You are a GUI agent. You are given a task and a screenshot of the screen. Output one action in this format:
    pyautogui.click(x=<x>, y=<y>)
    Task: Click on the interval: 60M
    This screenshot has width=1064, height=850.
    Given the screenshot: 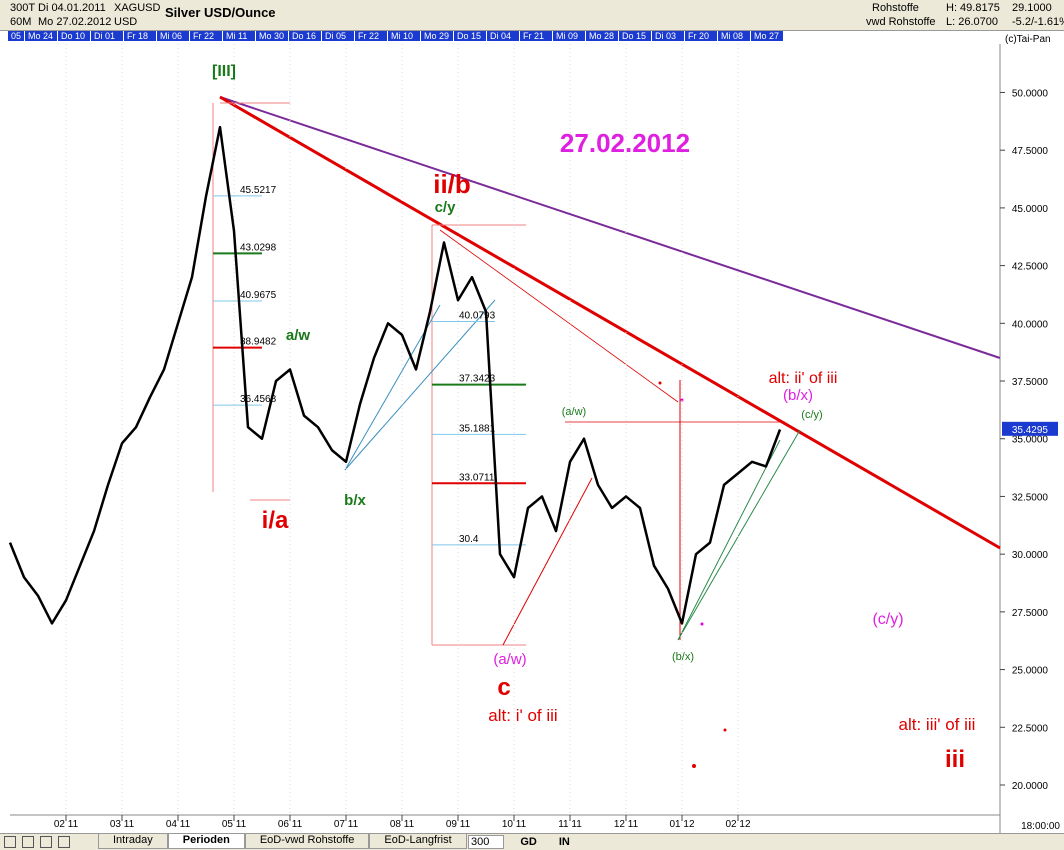 What is the action you would take?
    pyautogui.click(x=21, y=22)
    